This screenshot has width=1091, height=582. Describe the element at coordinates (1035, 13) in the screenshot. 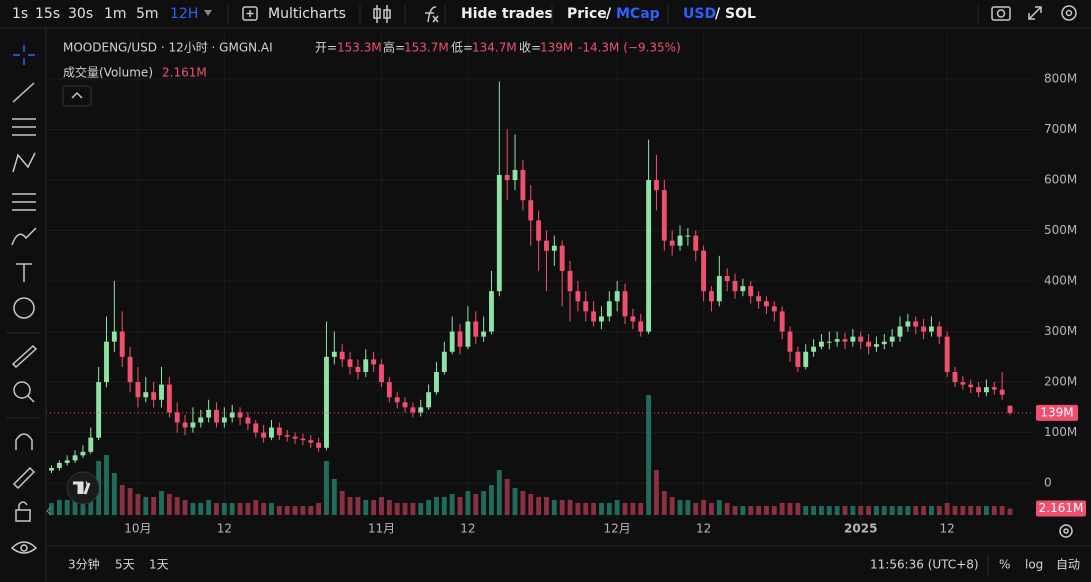

I see `fullscreen-icon` at that location.